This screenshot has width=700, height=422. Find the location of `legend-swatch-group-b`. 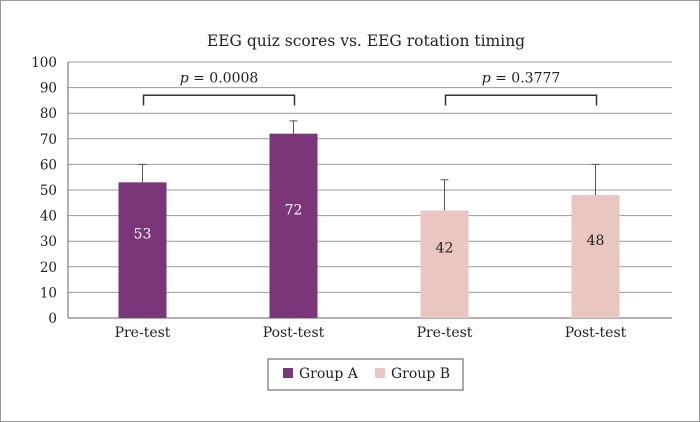

legend-swatch-group-b is located at coordinates (380, 373).